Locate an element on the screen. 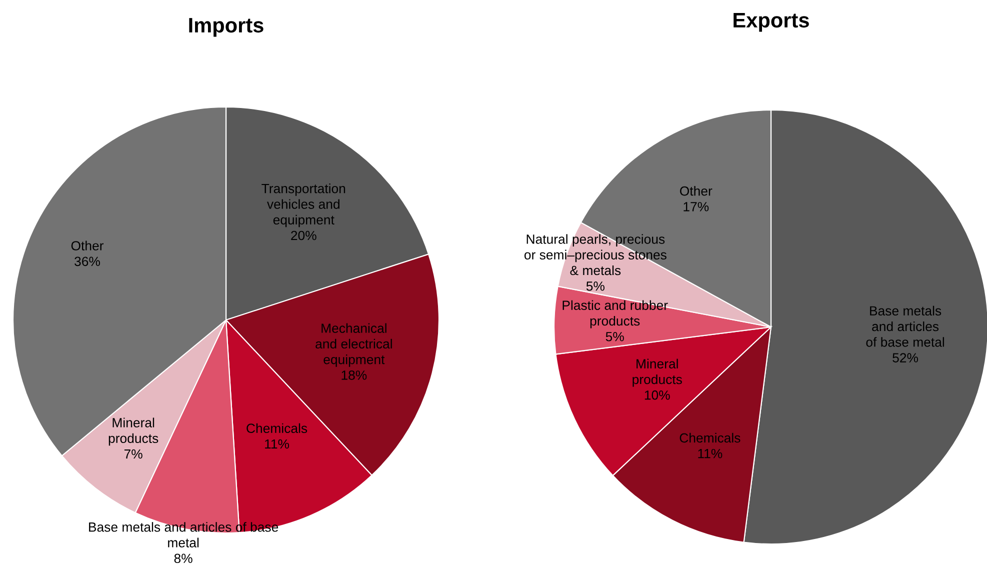 The width and height of the screenshot is (987, 571). data-label: 36% is located at coordinates (87, 261).